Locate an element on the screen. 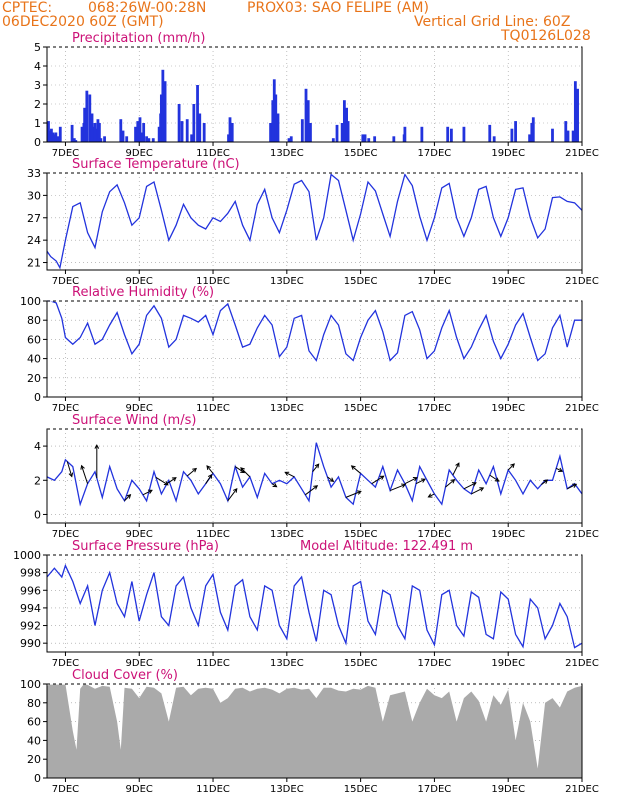 This screenshot has height=800, width=618. panel-humidity is located at coordinates (313, 350).